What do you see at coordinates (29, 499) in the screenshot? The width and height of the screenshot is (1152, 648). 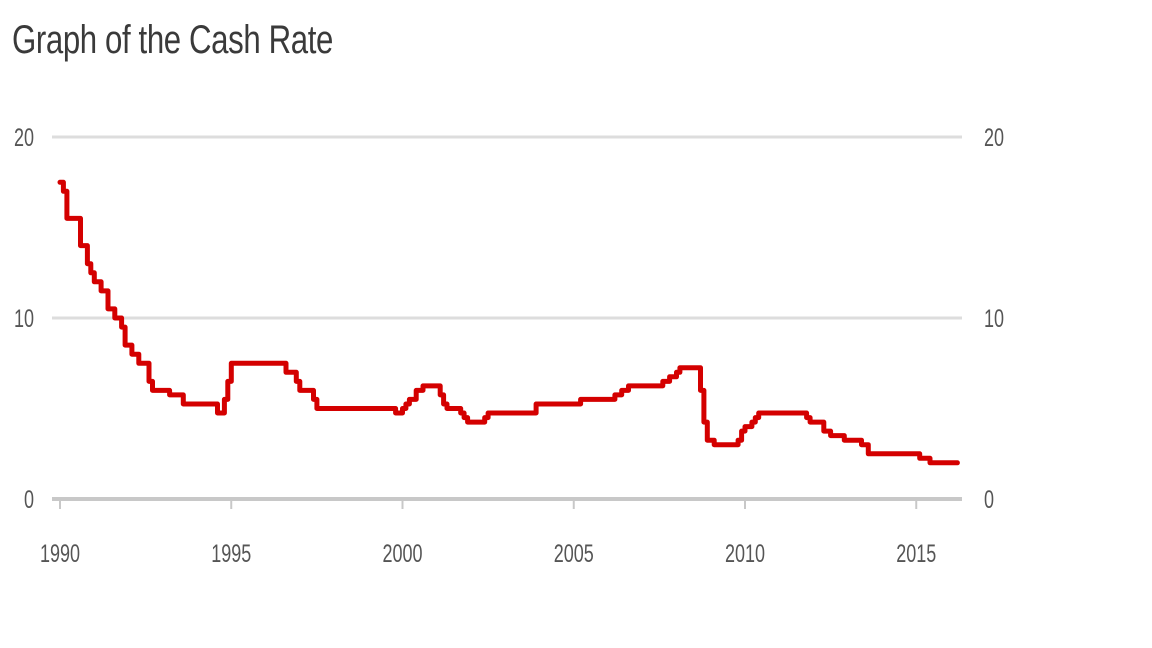 I see `y-tick-label-left: 0` at bounding box center [29, 499].